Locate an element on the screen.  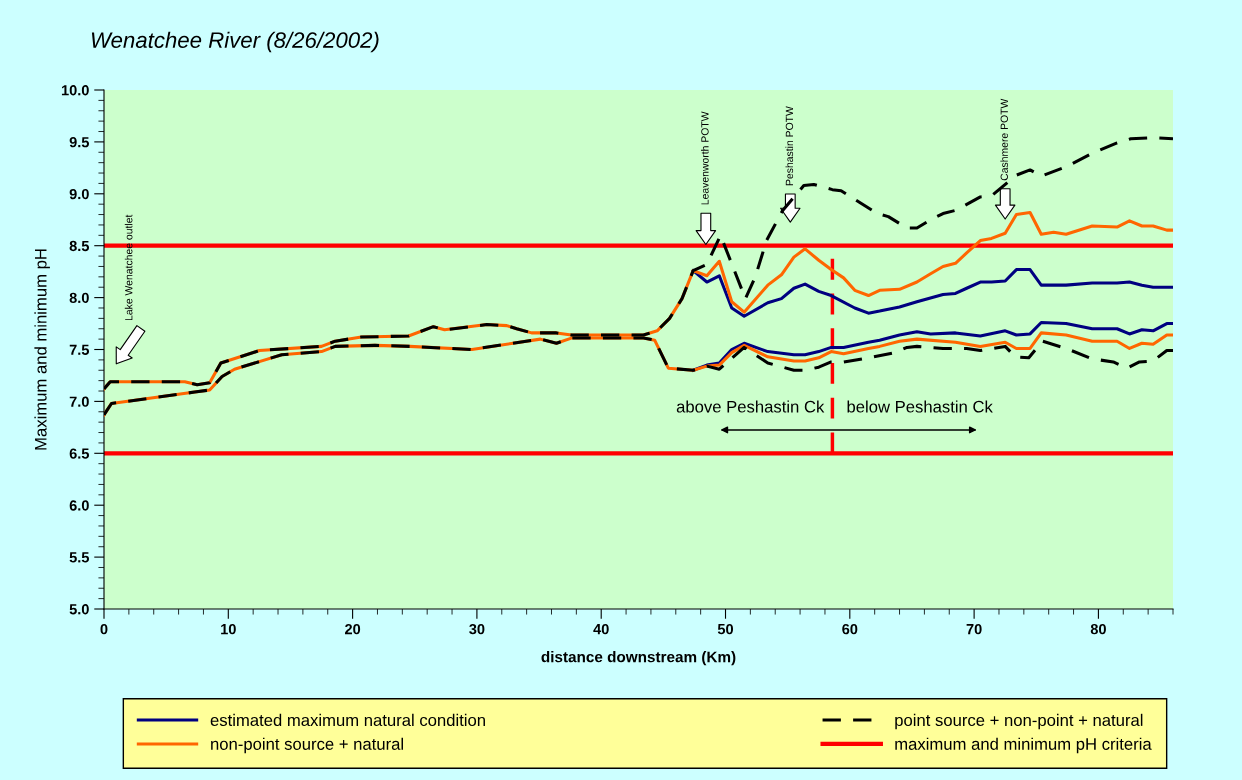
legend-label: point source + non-point + natural is located at coordinates (1019, 721).